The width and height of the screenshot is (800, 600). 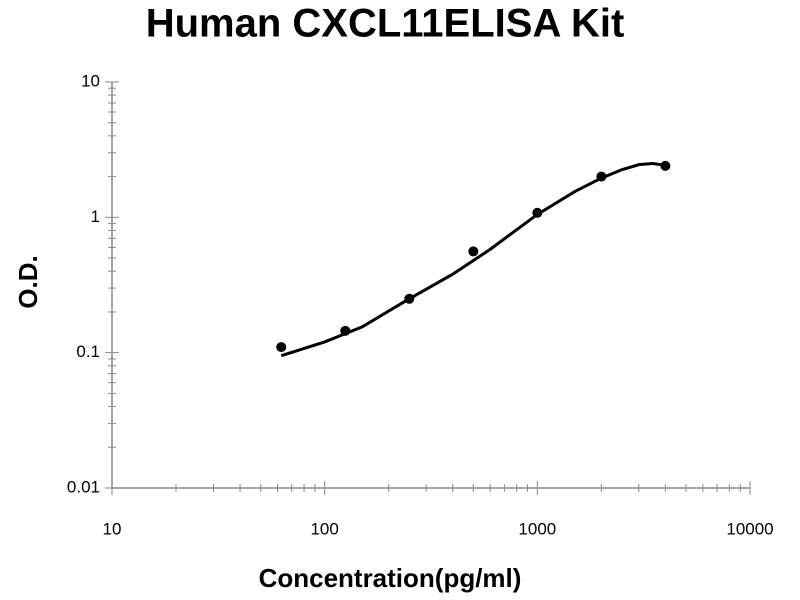 What do you see at coordinates (385, 24) in the screenshot?
I see `chart-title: Human CXCL11ELISA Kit` at bounding box center [385, 24].